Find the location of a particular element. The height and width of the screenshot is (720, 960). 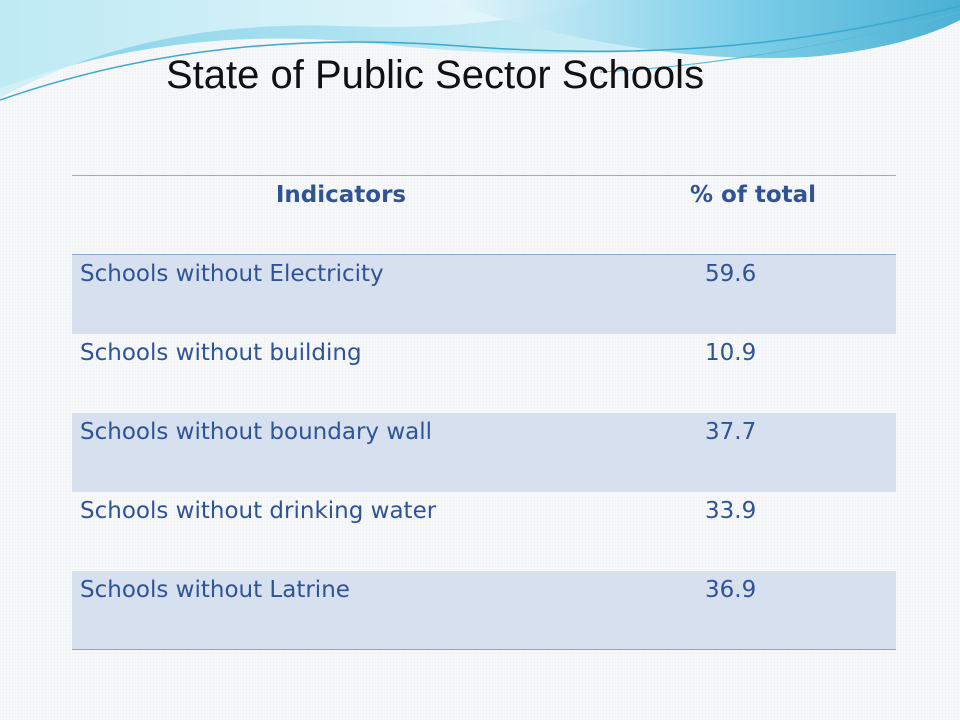

table-row: Schools without drinking water 33.9 is located at coordinates (484, 531).